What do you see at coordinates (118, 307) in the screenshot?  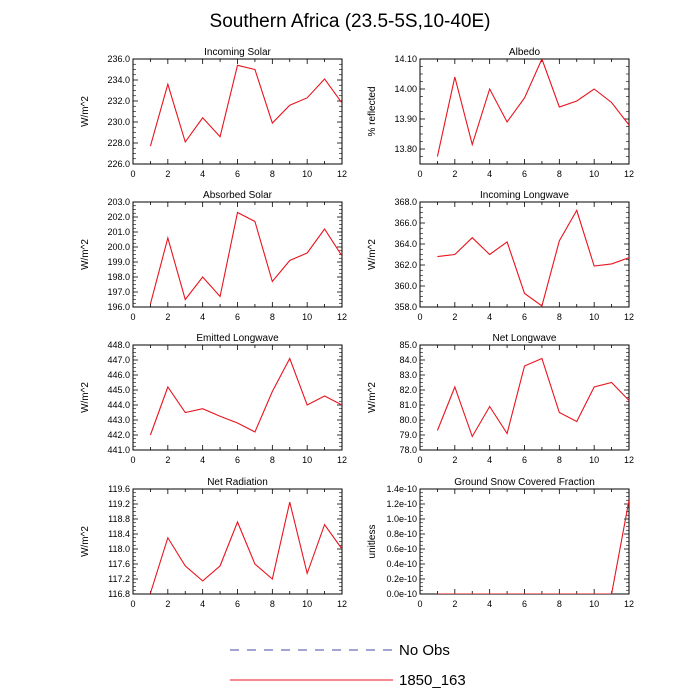 I see `y-tick-label: 196.0` at bounding box center [118, 307].